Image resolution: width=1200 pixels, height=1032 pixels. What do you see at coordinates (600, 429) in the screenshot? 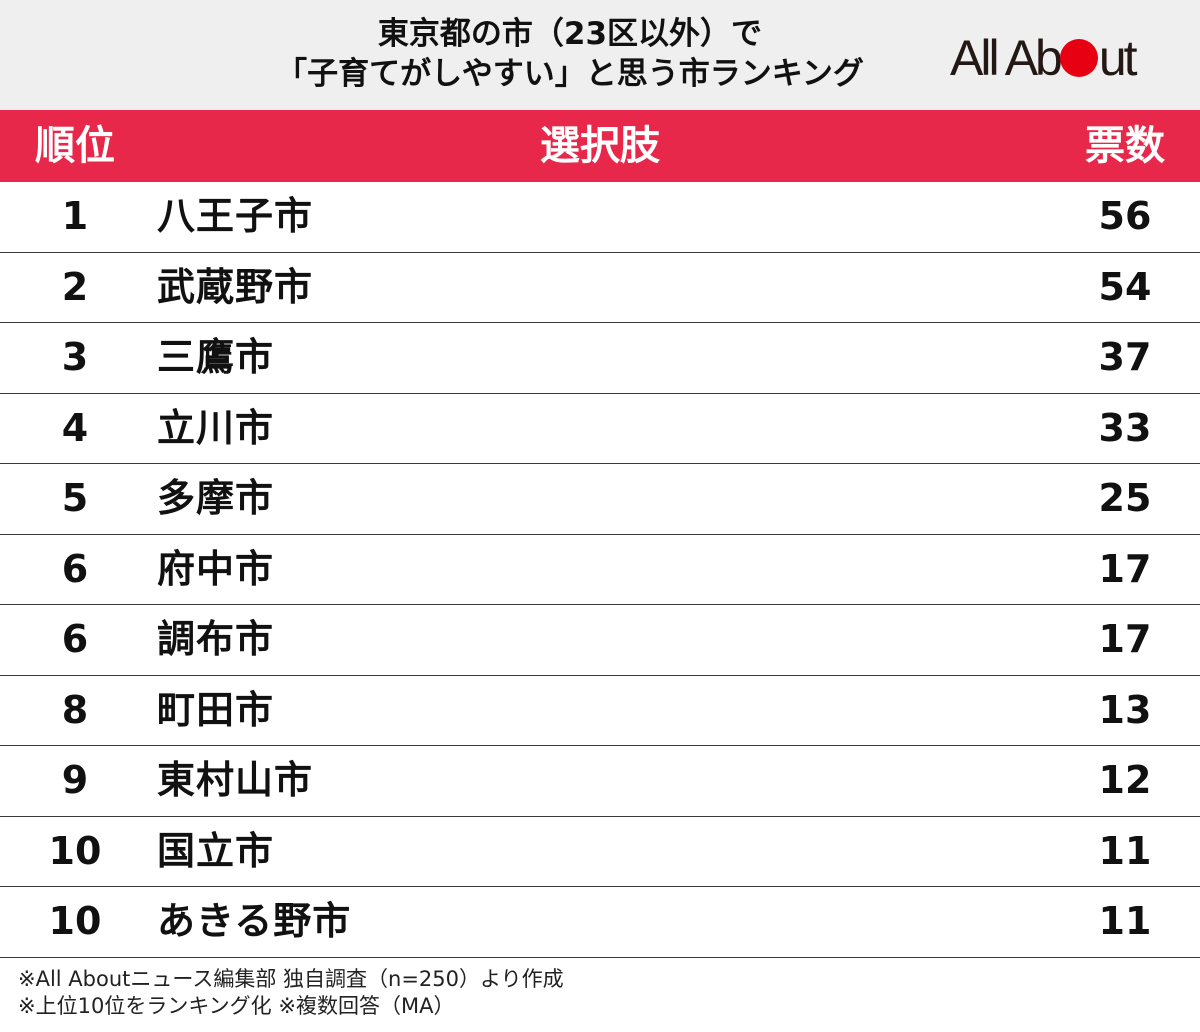
I see `table-row: 4 立川市 33` at bounding box center [600, 429].